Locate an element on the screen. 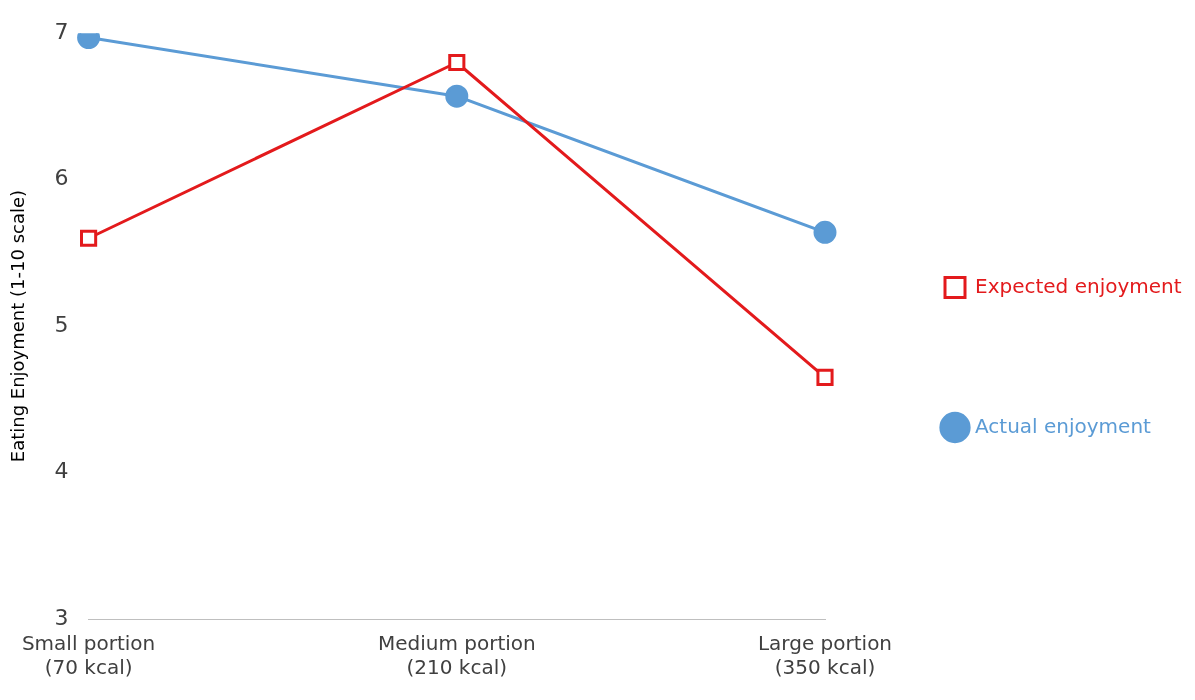 Image resolution: width=1195 pixels, height=700 pixels. legend-label: Expected enjoyment is located at coordinates (1078, 285).